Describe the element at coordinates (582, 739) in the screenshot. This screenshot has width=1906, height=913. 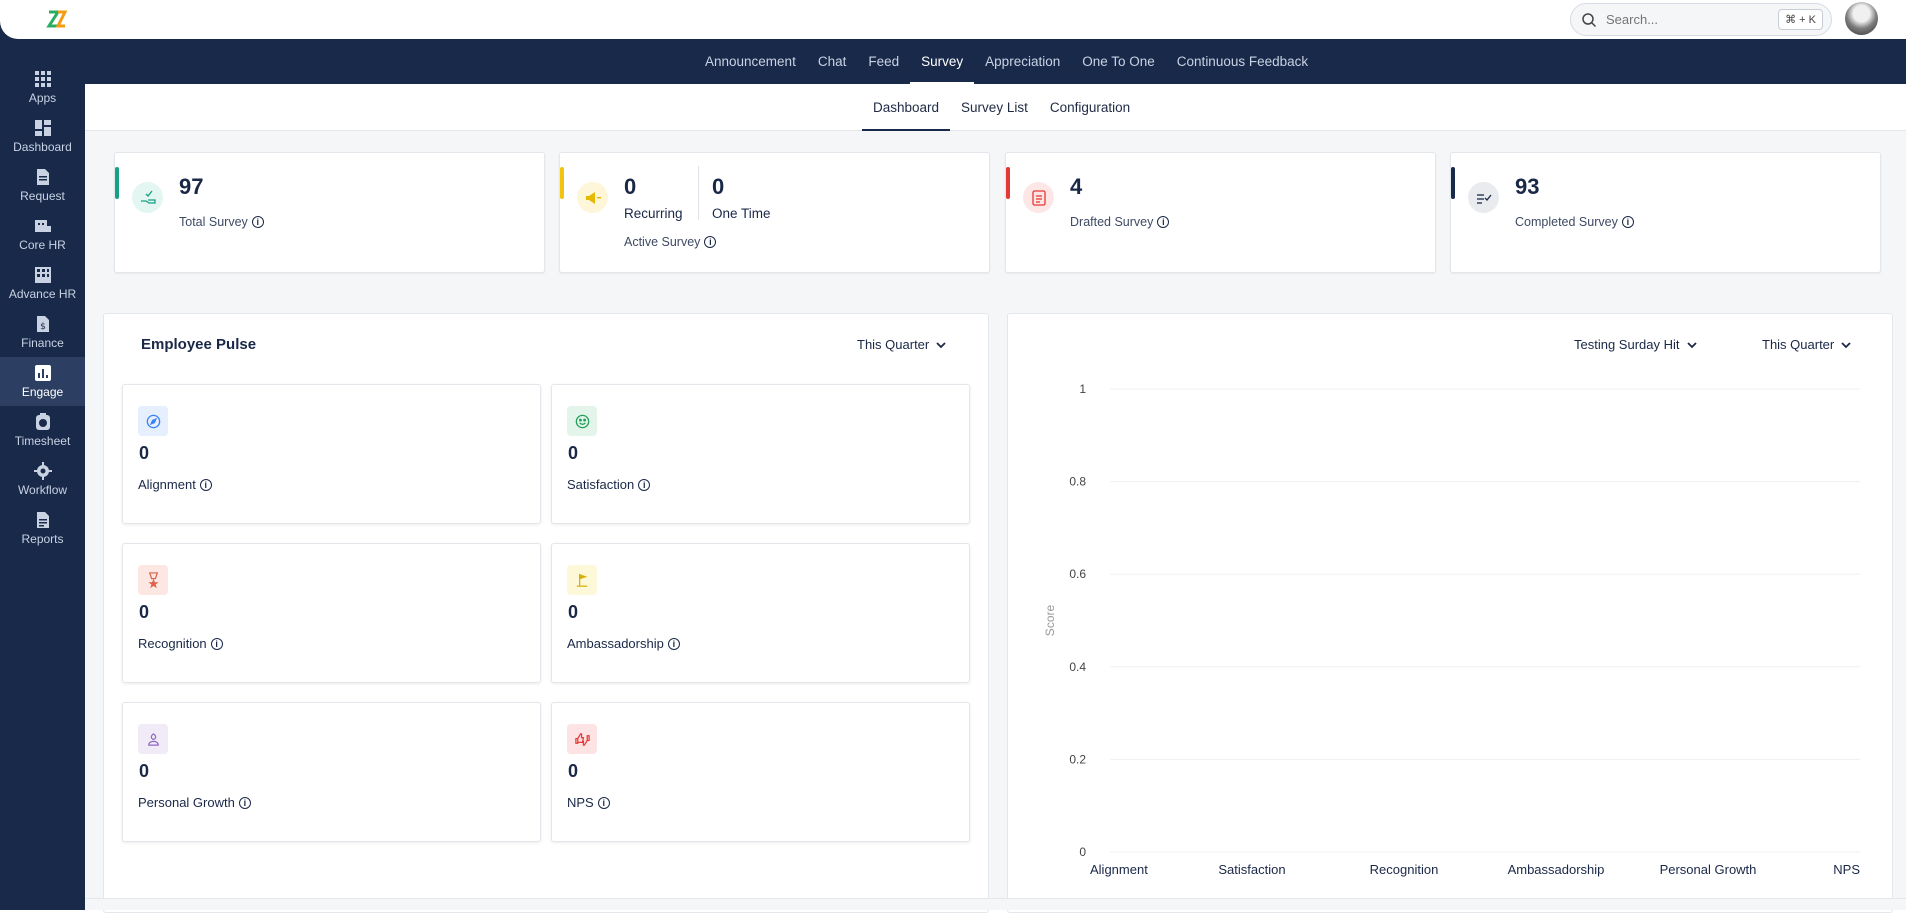
I see `thumbs-icon` at that location.